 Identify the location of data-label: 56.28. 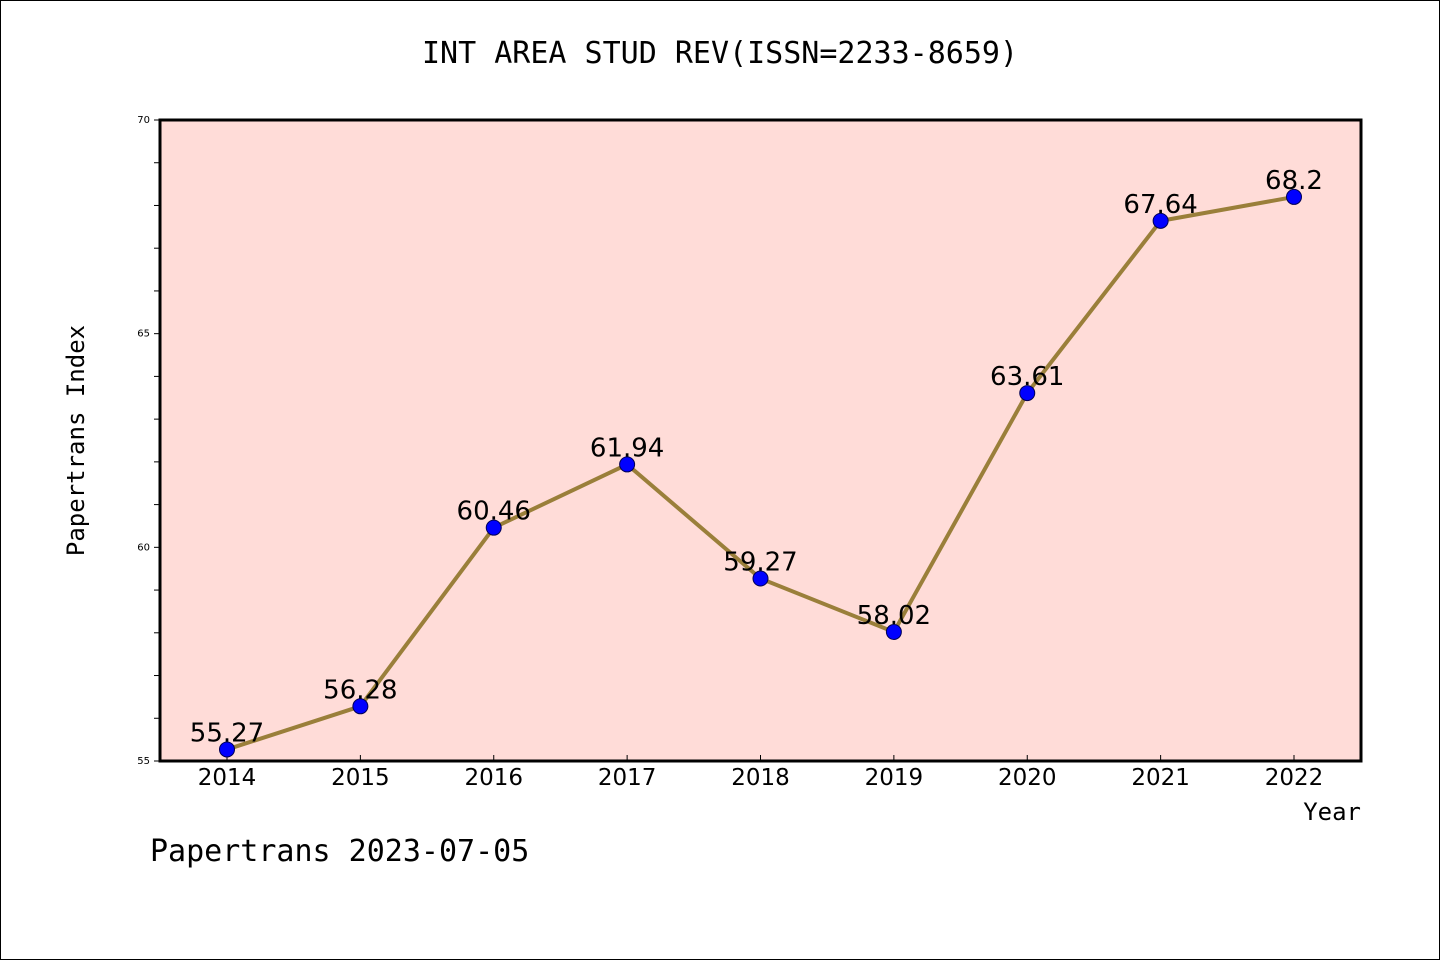
(360, 690).